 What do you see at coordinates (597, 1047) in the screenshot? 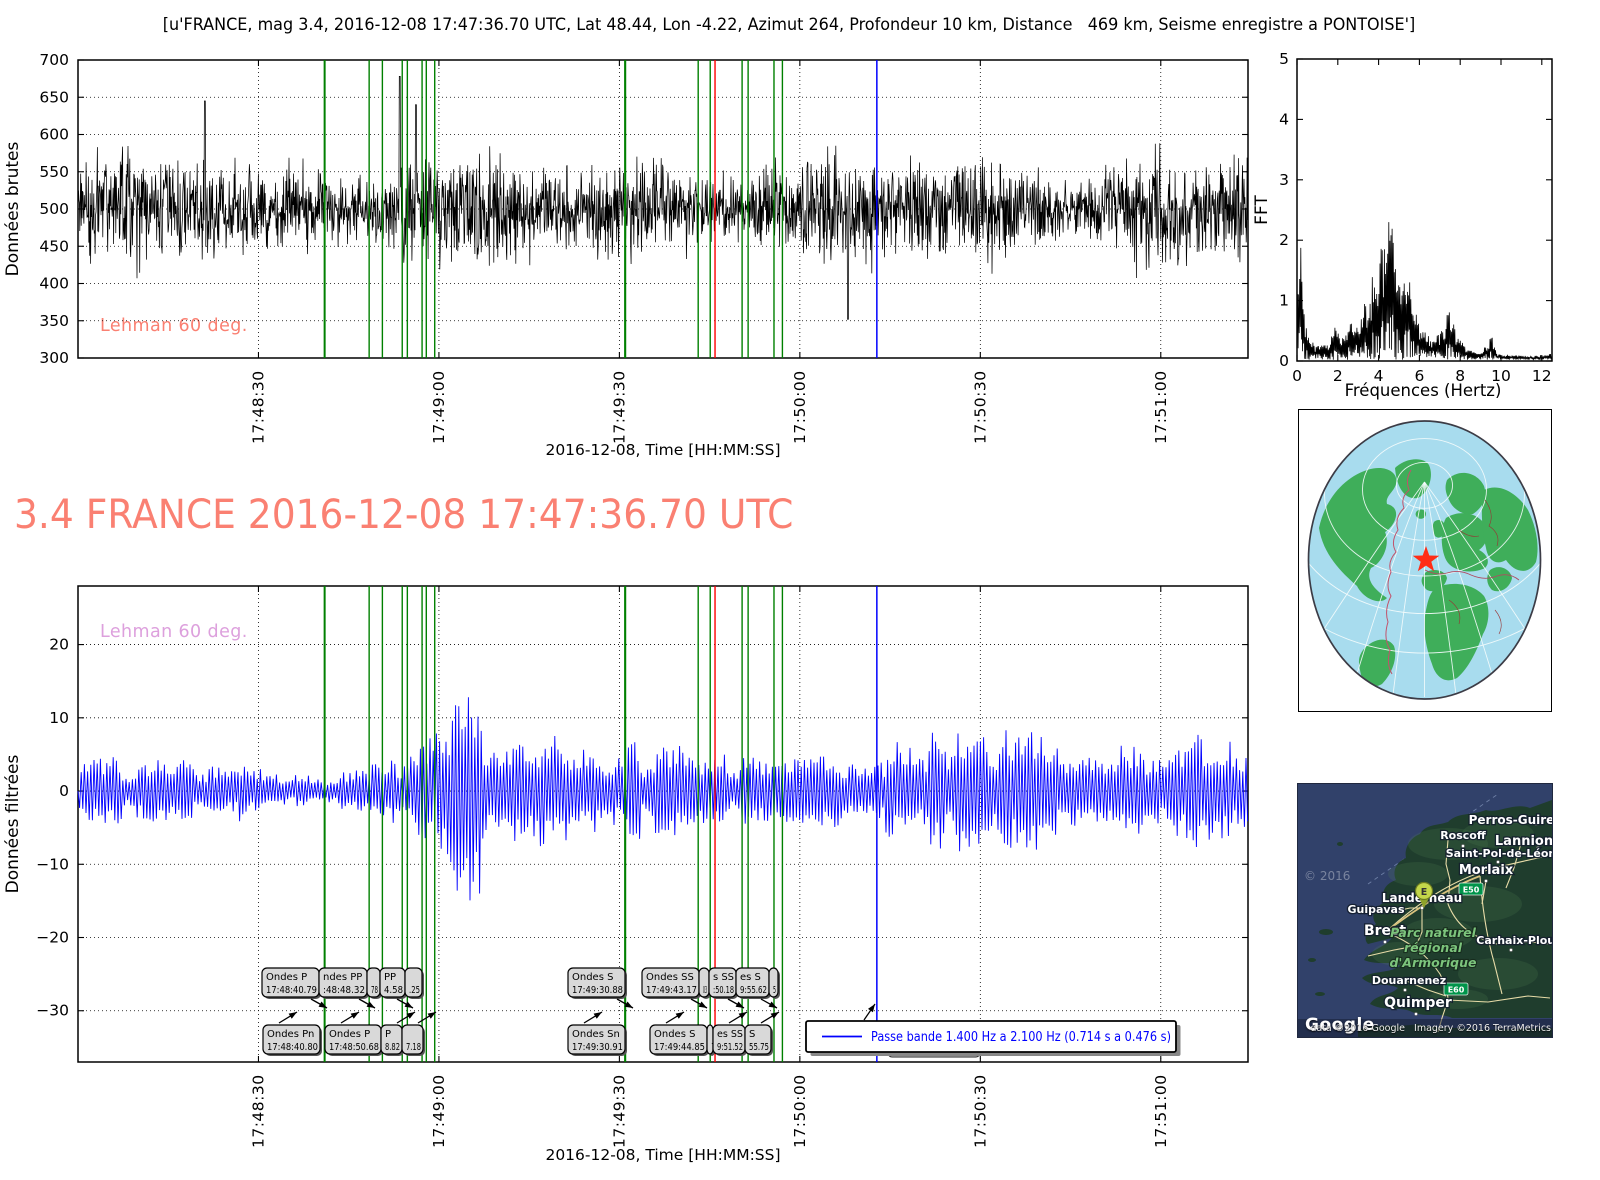
I see `phase-box-time: 17:49:30.91` at bounding box center [597, 1047].